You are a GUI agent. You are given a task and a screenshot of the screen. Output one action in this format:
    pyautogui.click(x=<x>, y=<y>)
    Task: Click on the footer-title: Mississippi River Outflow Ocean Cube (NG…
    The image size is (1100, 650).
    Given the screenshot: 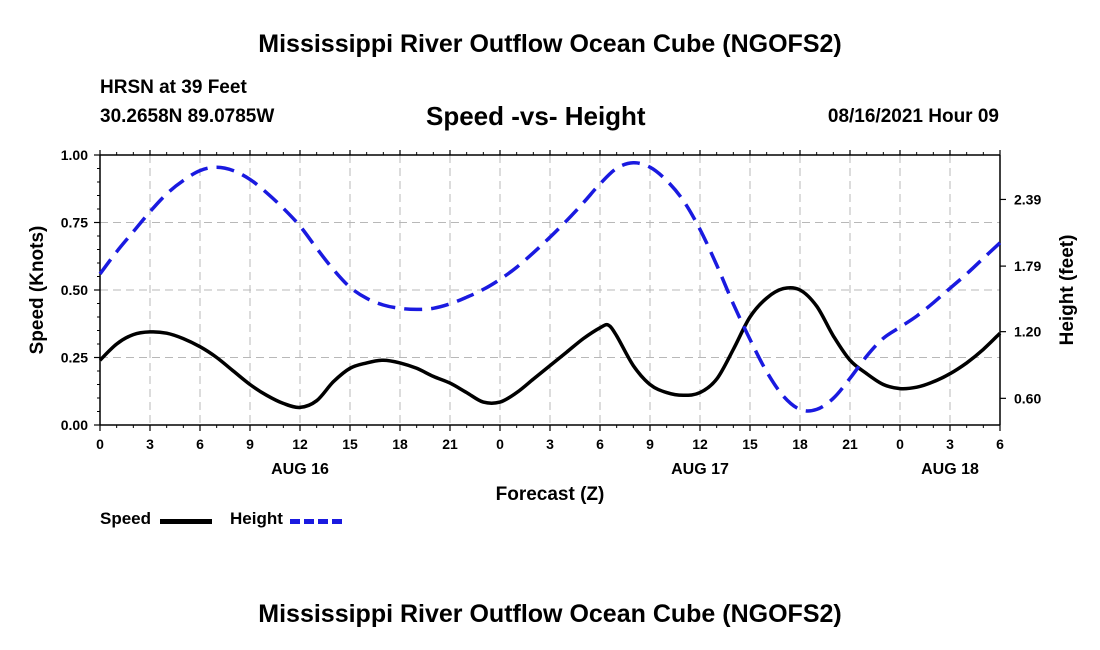 What is the action you would take?
    pyautogui.click(x=550, y=614)
    